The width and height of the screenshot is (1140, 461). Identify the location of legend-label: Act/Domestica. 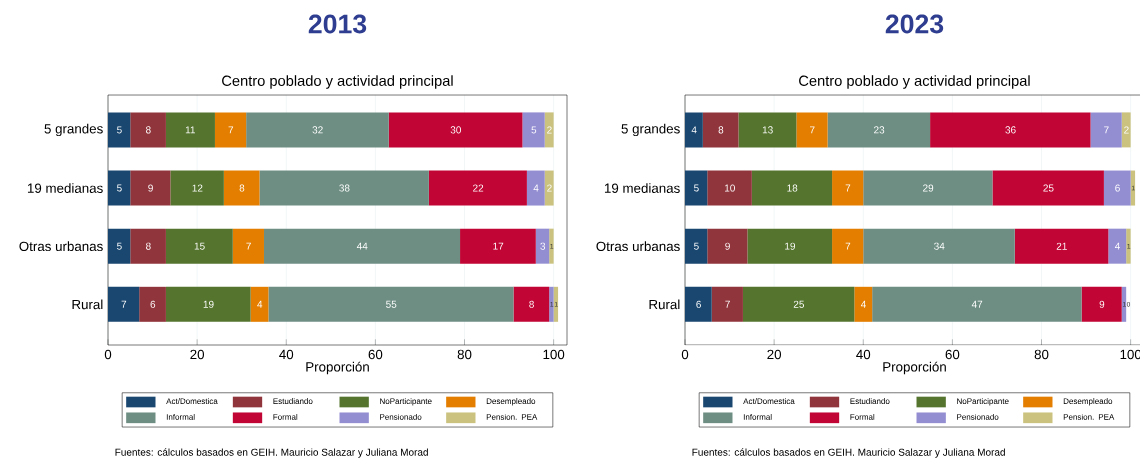
(769, 401).